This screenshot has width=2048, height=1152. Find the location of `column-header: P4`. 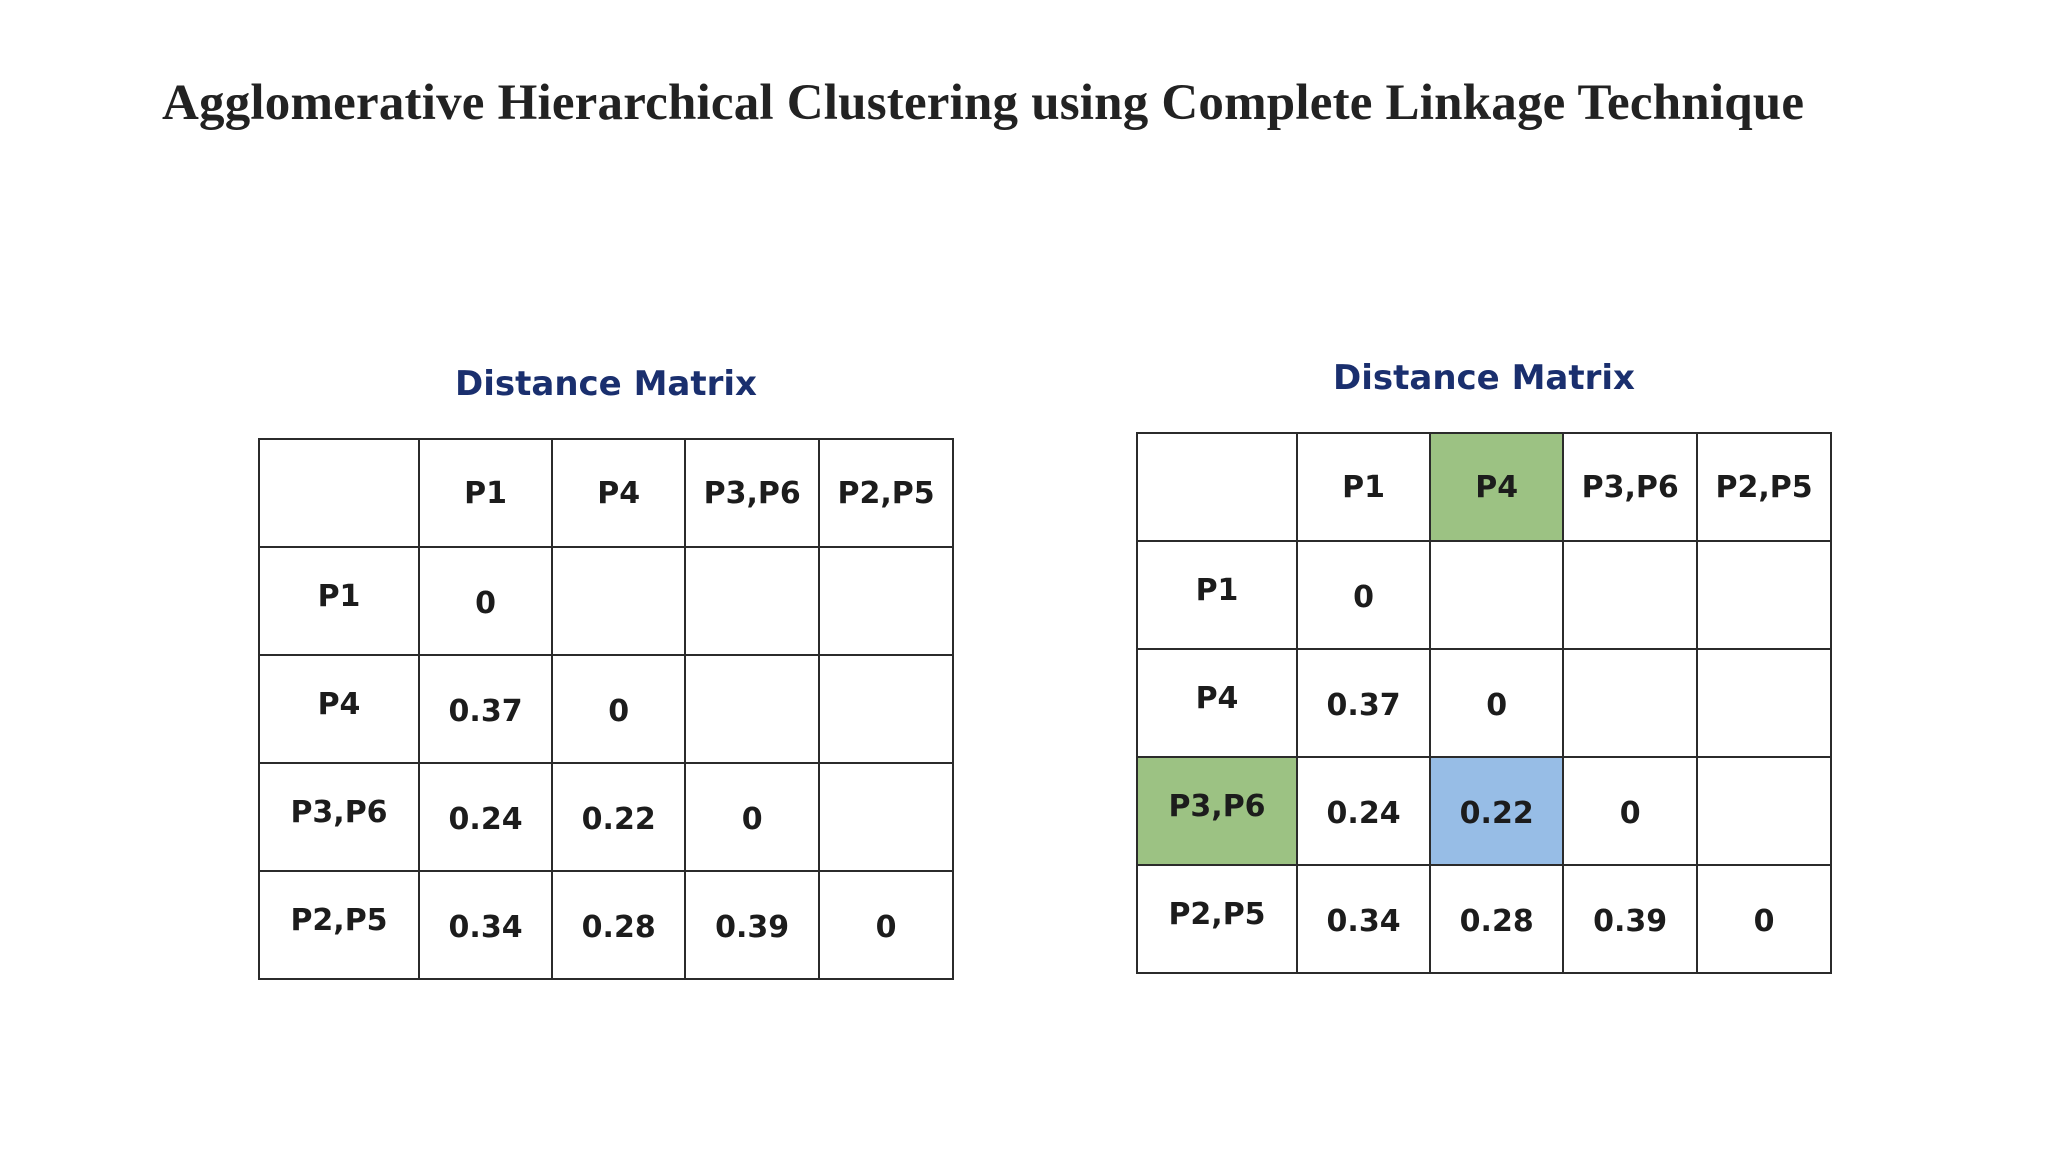

column-header: P4 is located at coordinates (619, 493).